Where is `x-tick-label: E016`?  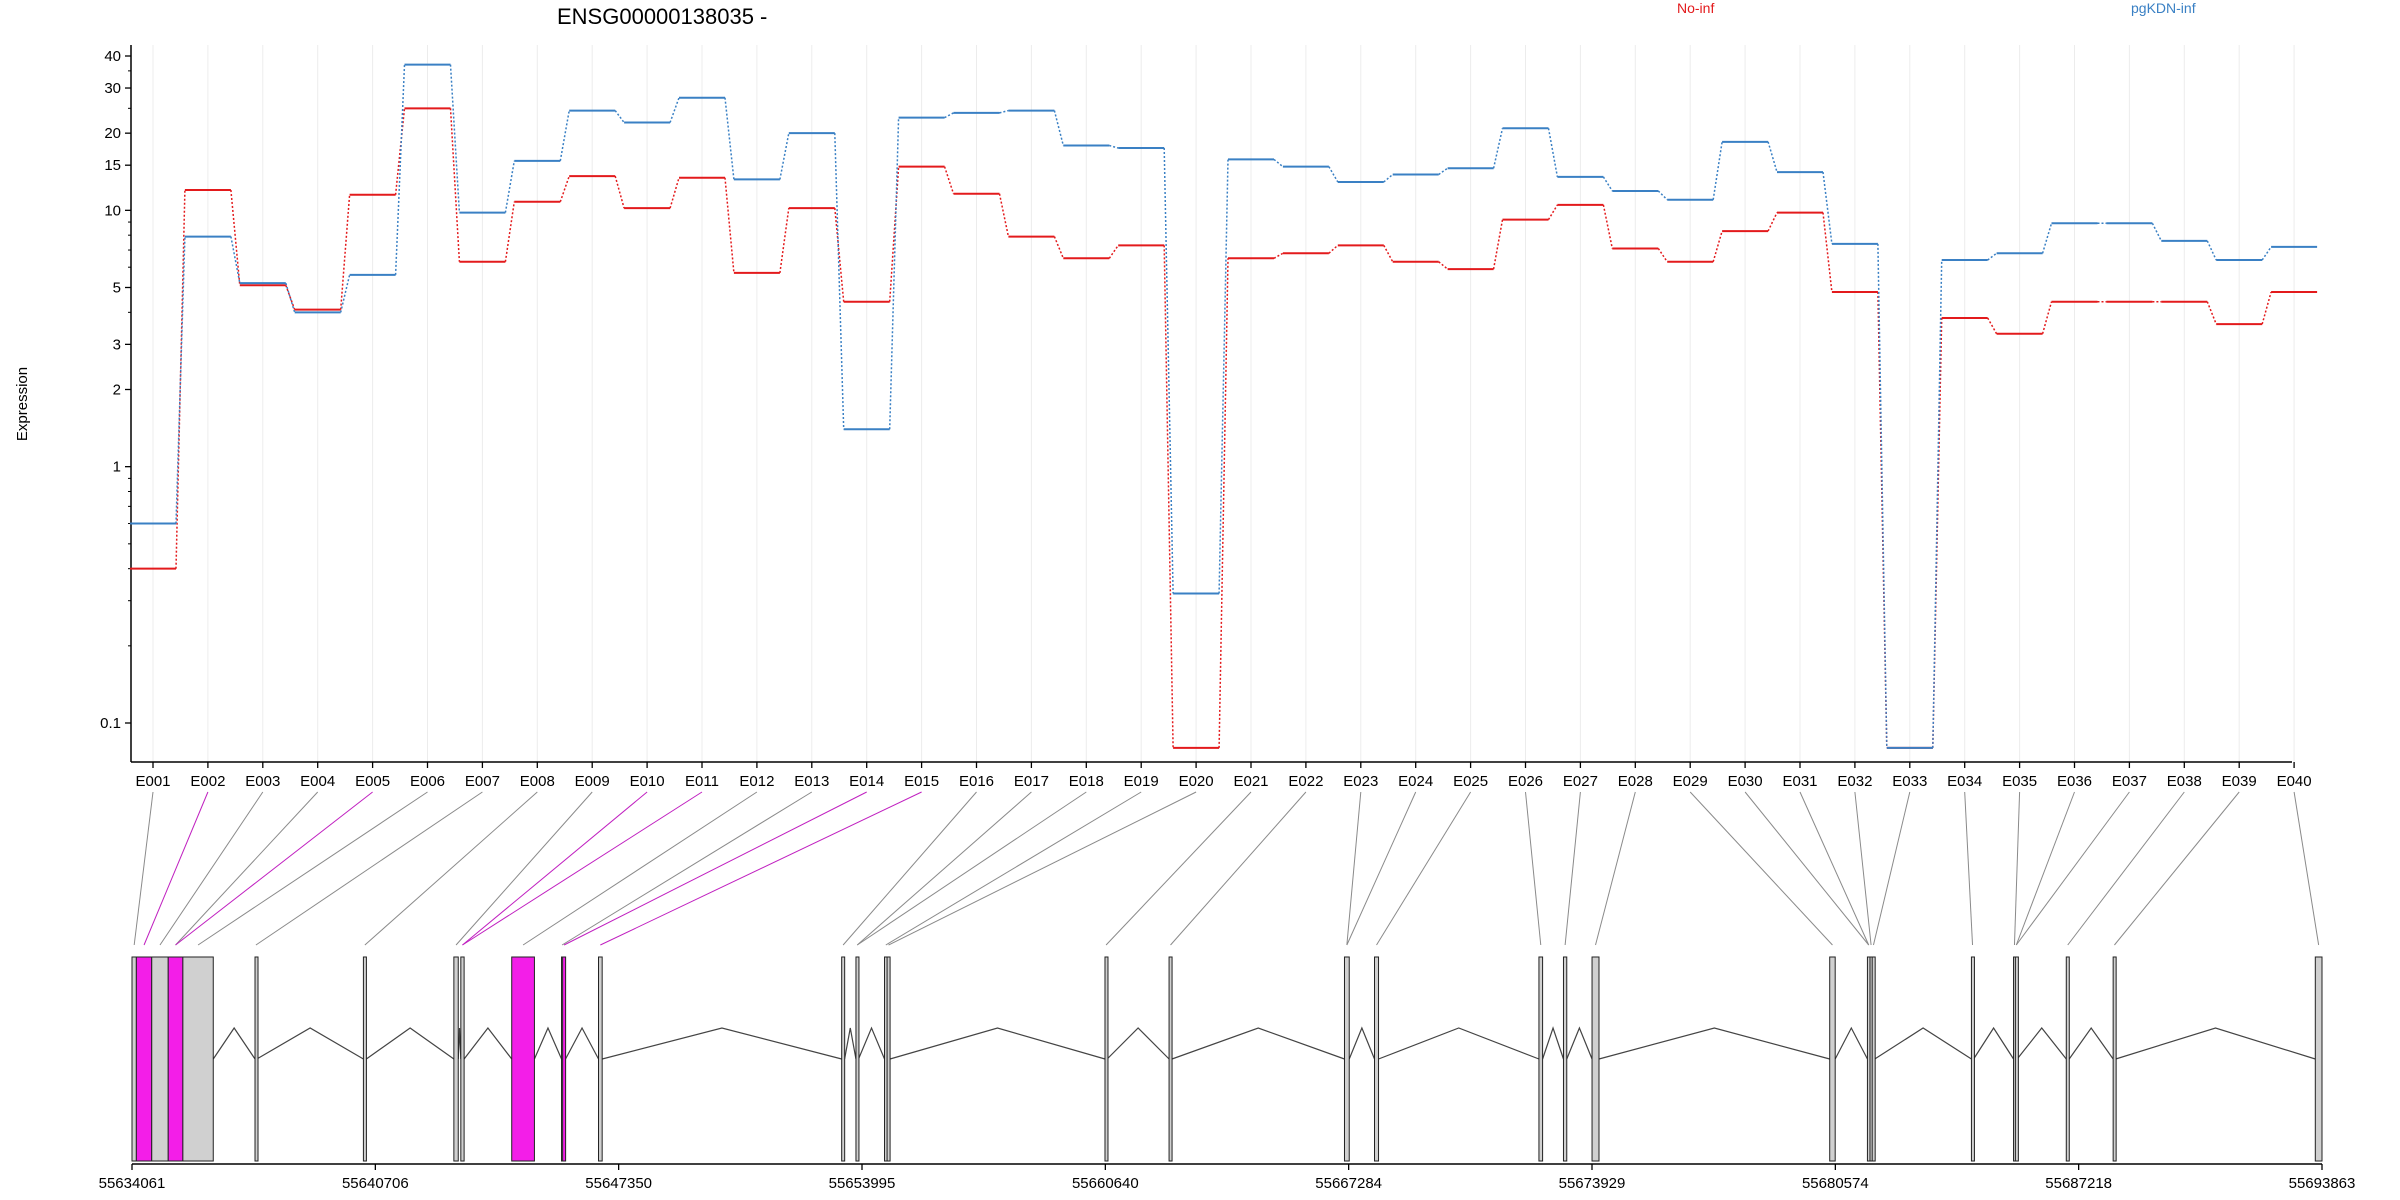 x-tick-label: E016 is located at coordinates (976, 781).